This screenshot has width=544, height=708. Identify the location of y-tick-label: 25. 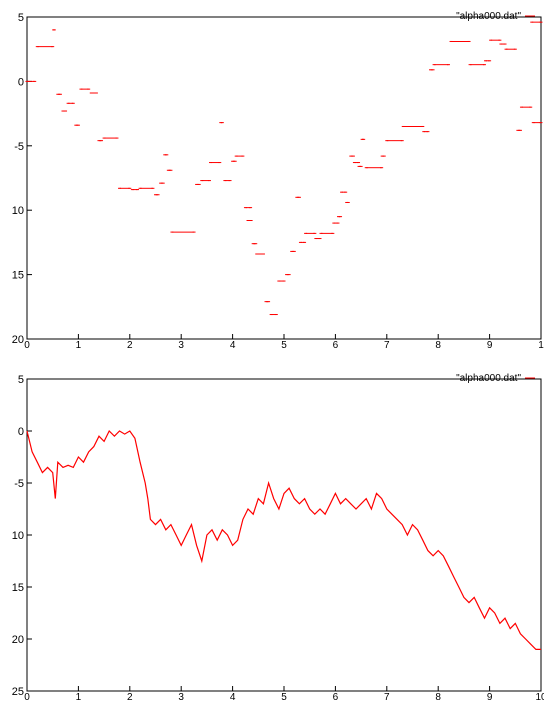
(18, 692).